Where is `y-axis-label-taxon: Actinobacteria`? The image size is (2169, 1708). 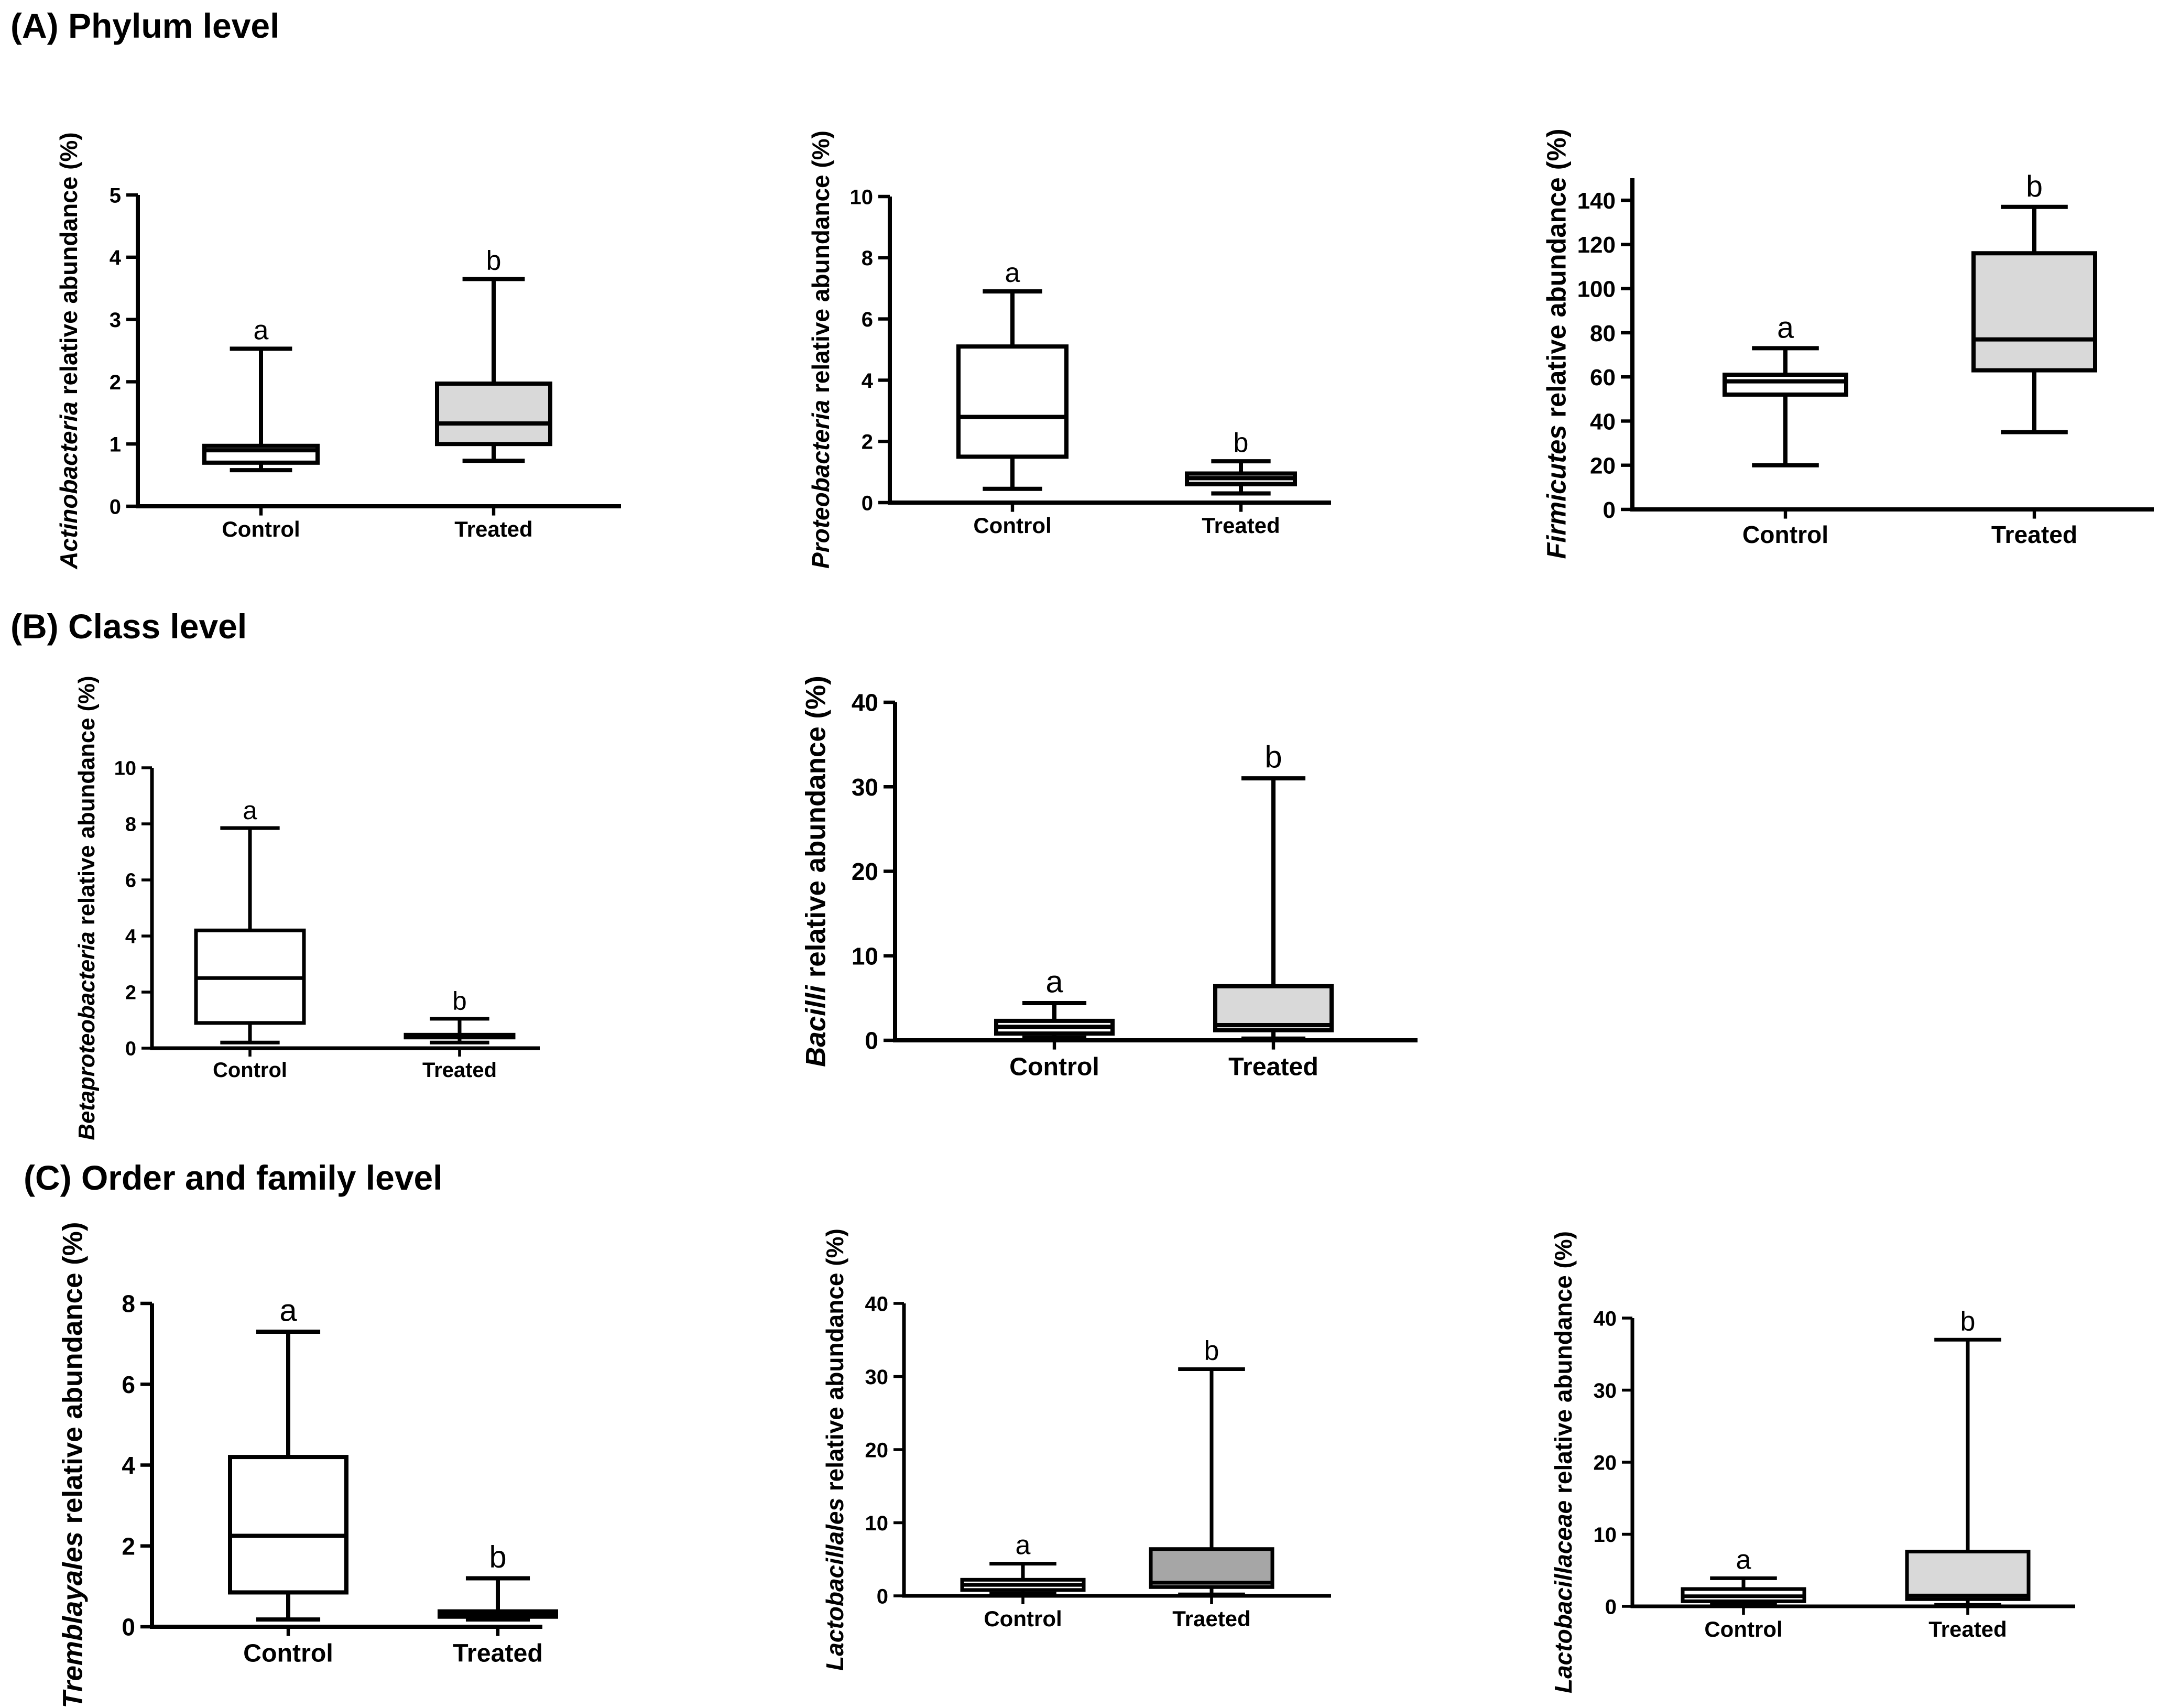 y-axis-label-taxon: Actinobacteria is located at coordinates (68, 486).